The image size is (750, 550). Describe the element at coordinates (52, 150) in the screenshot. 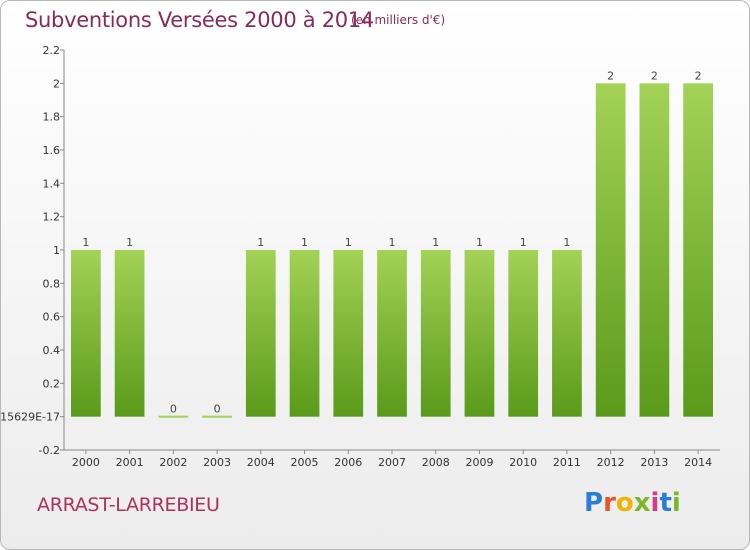

I see `y-tick-label: 1.6` at that location.